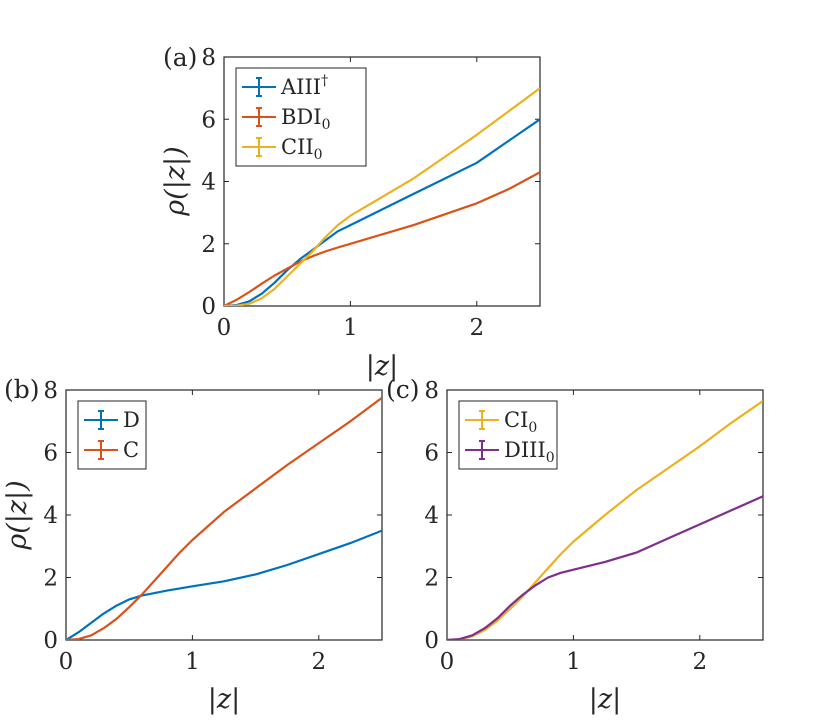  I want to click on panel-label: (b), so click(22, 389).